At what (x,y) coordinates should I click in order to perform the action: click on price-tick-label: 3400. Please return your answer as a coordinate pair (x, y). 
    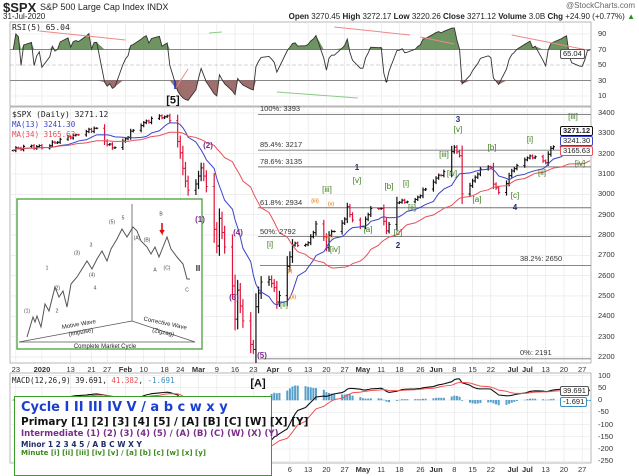
    Looking at the image, I should click on (606, 112).